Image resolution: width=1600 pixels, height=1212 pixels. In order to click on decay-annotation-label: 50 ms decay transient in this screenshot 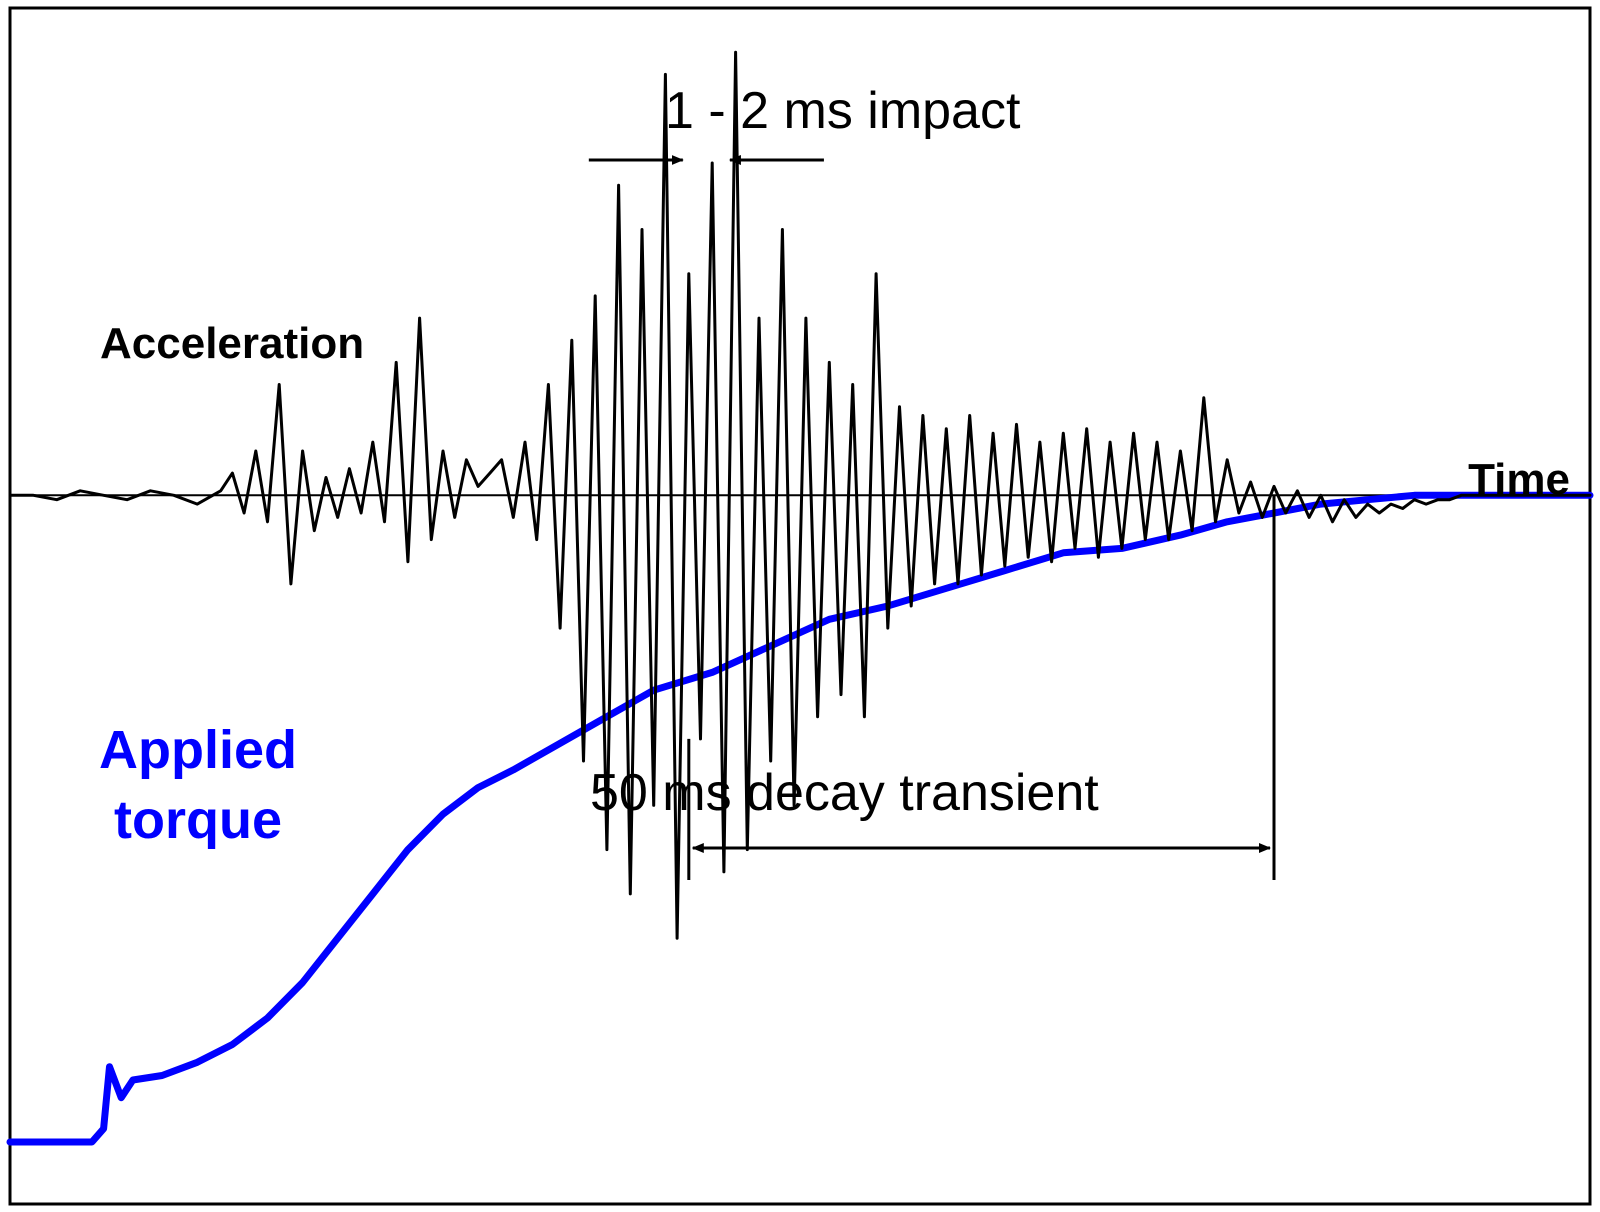, I will do `click(844, 793)`.